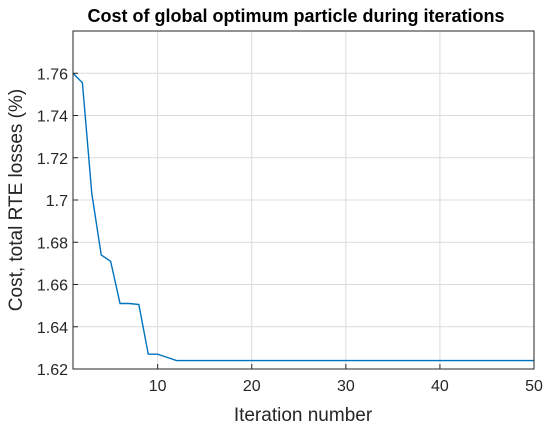 The width and height of the screenshot is (550, 434). I want to click on y-tick-label: 1.68, so click(52, 243).